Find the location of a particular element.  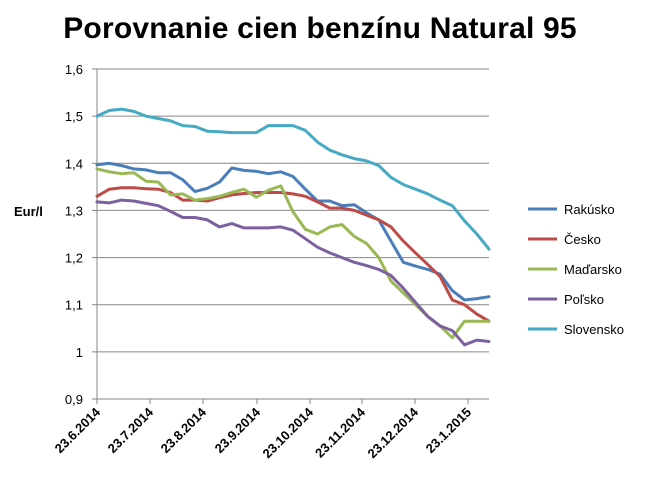

x-tick-label: 23.7.2014 is located at coordinates (131, 430).